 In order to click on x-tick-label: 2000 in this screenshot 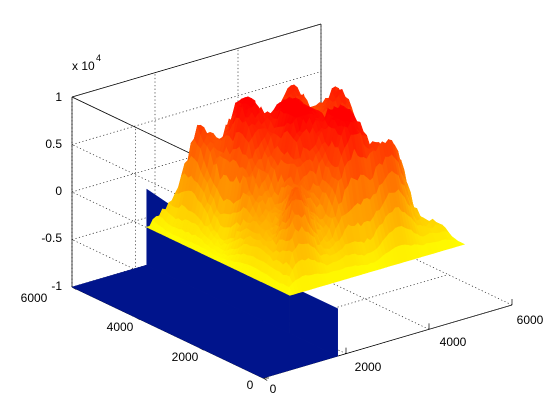, I will do `click(368, 367)`.